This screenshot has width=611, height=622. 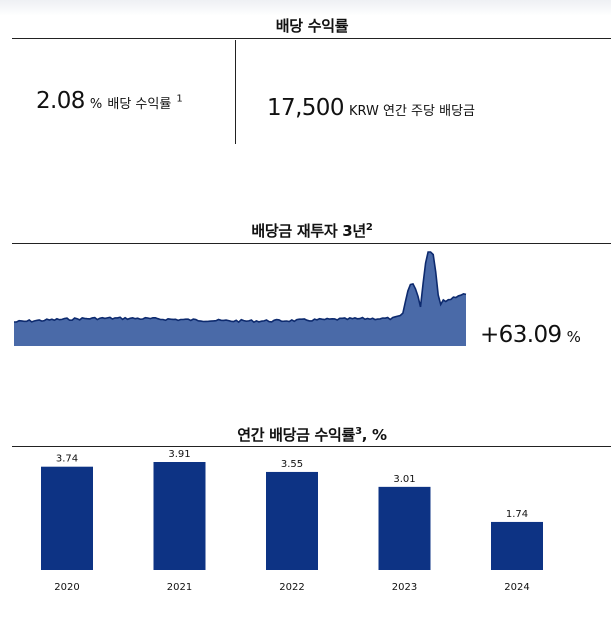 I want to click on bar-value-label: 3.01, so click(x=404, y=479).